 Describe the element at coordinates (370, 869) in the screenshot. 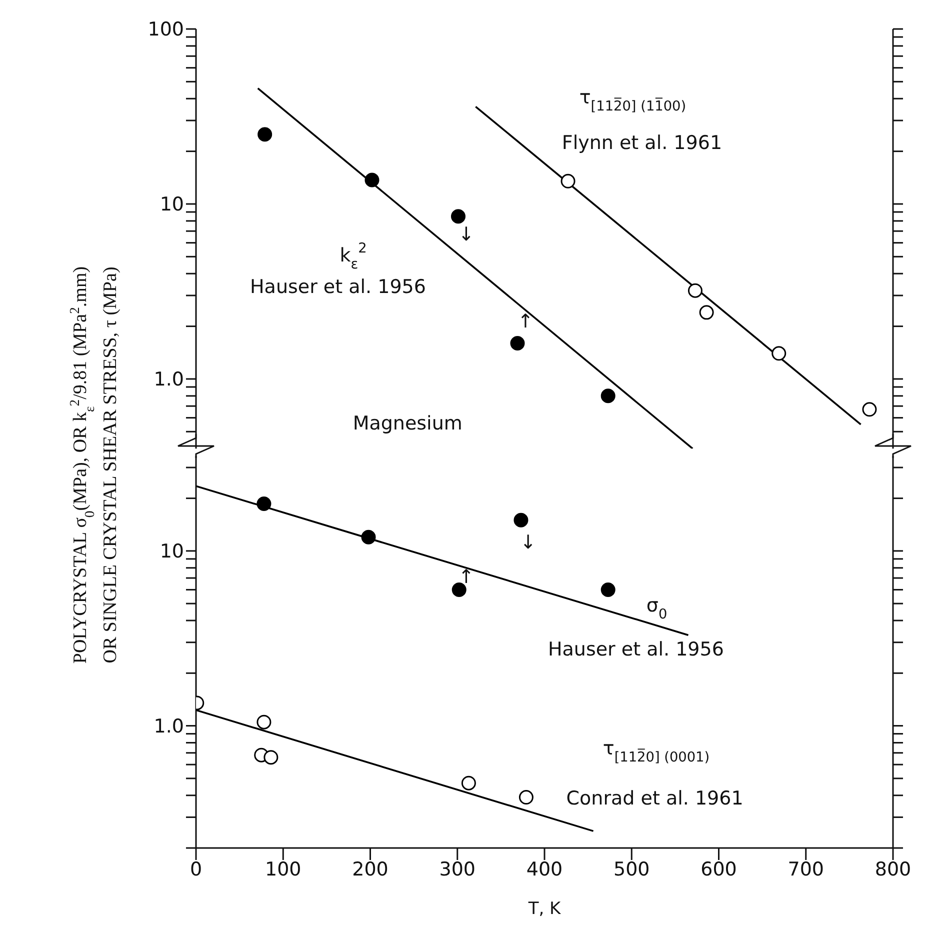

I see `x-tick-label: 200` at that location.